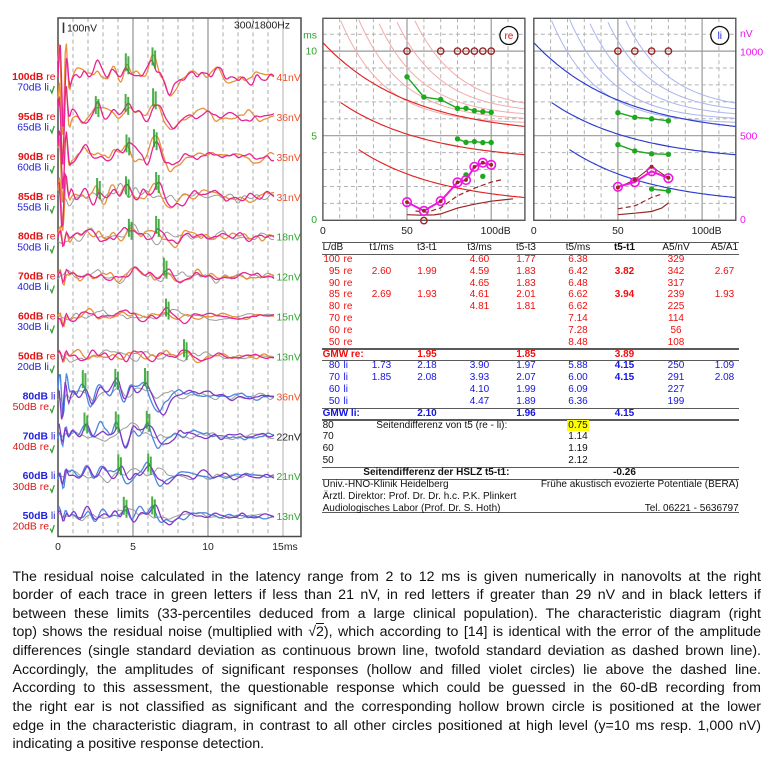 The image size is (771, 763). Describe the element at coordinates (37, 277) in the screenshot. I see `svg-text: 70dB re` at that location.